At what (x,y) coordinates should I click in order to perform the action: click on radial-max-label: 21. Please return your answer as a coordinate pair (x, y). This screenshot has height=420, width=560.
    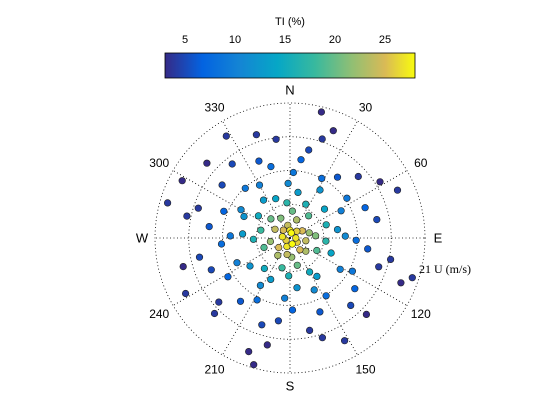
    Looking at the image, I should click on (426, 269).